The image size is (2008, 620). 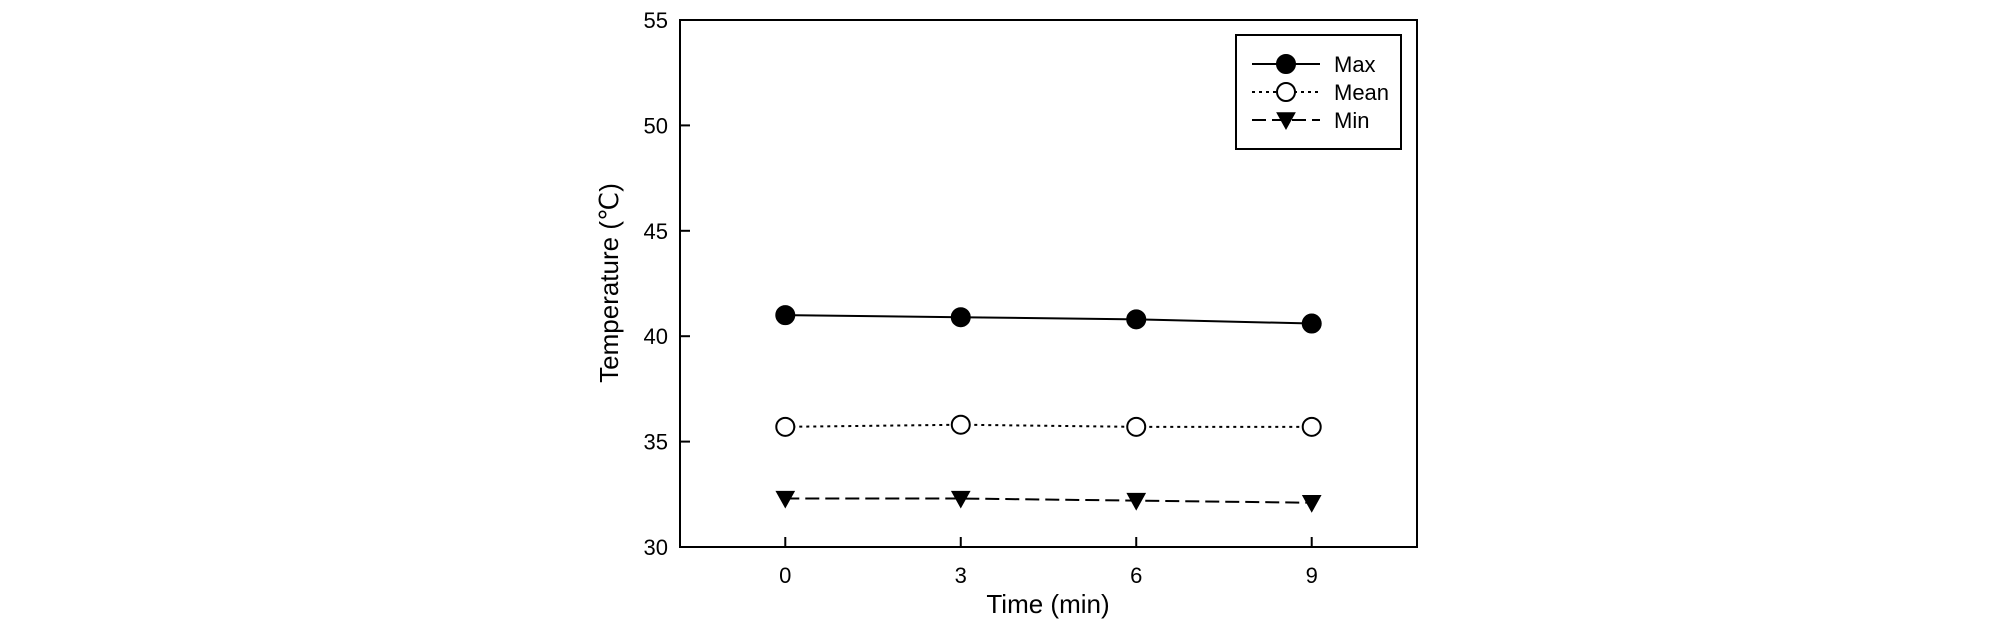 What do you see at coordinates (656, 442) in the screenshot?
I see `y-tick-label: 35` at bounding box center [656, 442].